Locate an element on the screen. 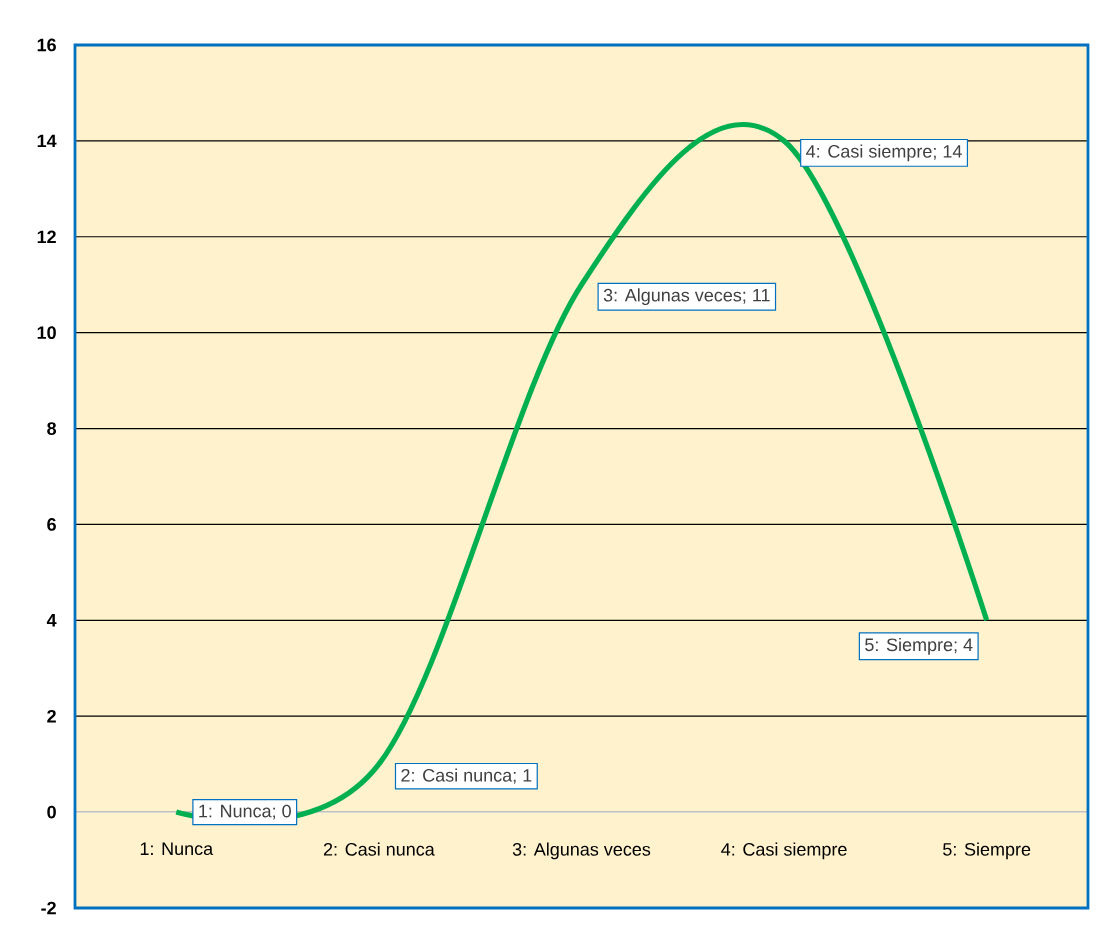 The height and width of the screenshot is (931, 1105). y-tick-label: 2 is located at coordinates (51, 716).